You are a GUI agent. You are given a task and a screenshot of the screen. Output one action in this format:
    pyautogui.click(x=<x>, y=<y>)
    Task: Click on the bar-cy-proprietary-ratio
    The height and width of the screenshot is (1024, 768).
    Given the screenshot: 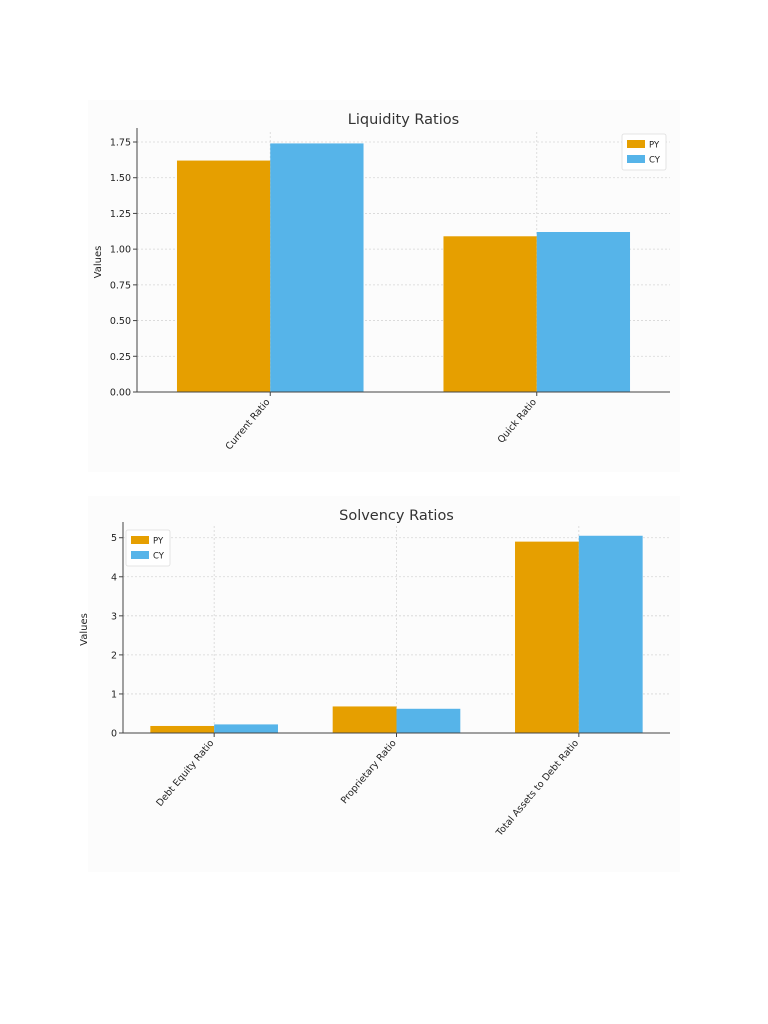 What is the action you would take?
    pyautogui.click(x=428, y=720)
    